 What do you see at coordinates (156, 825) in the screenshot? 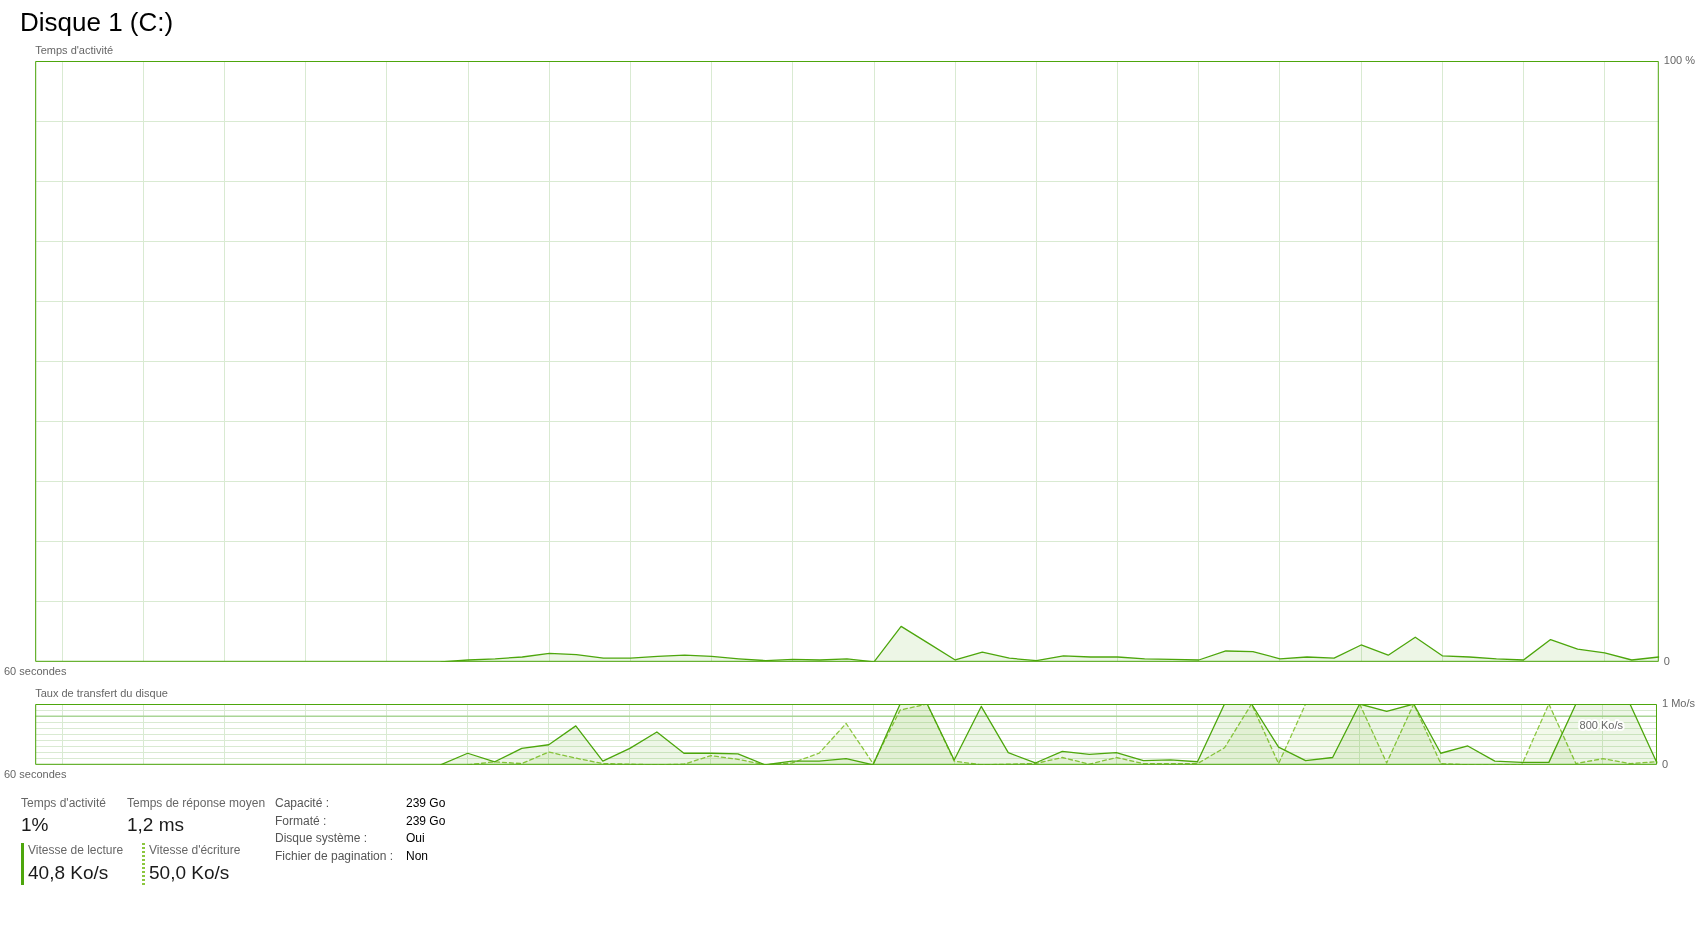
I see `text: 1,2 ms` at bounding box center [156, 825].